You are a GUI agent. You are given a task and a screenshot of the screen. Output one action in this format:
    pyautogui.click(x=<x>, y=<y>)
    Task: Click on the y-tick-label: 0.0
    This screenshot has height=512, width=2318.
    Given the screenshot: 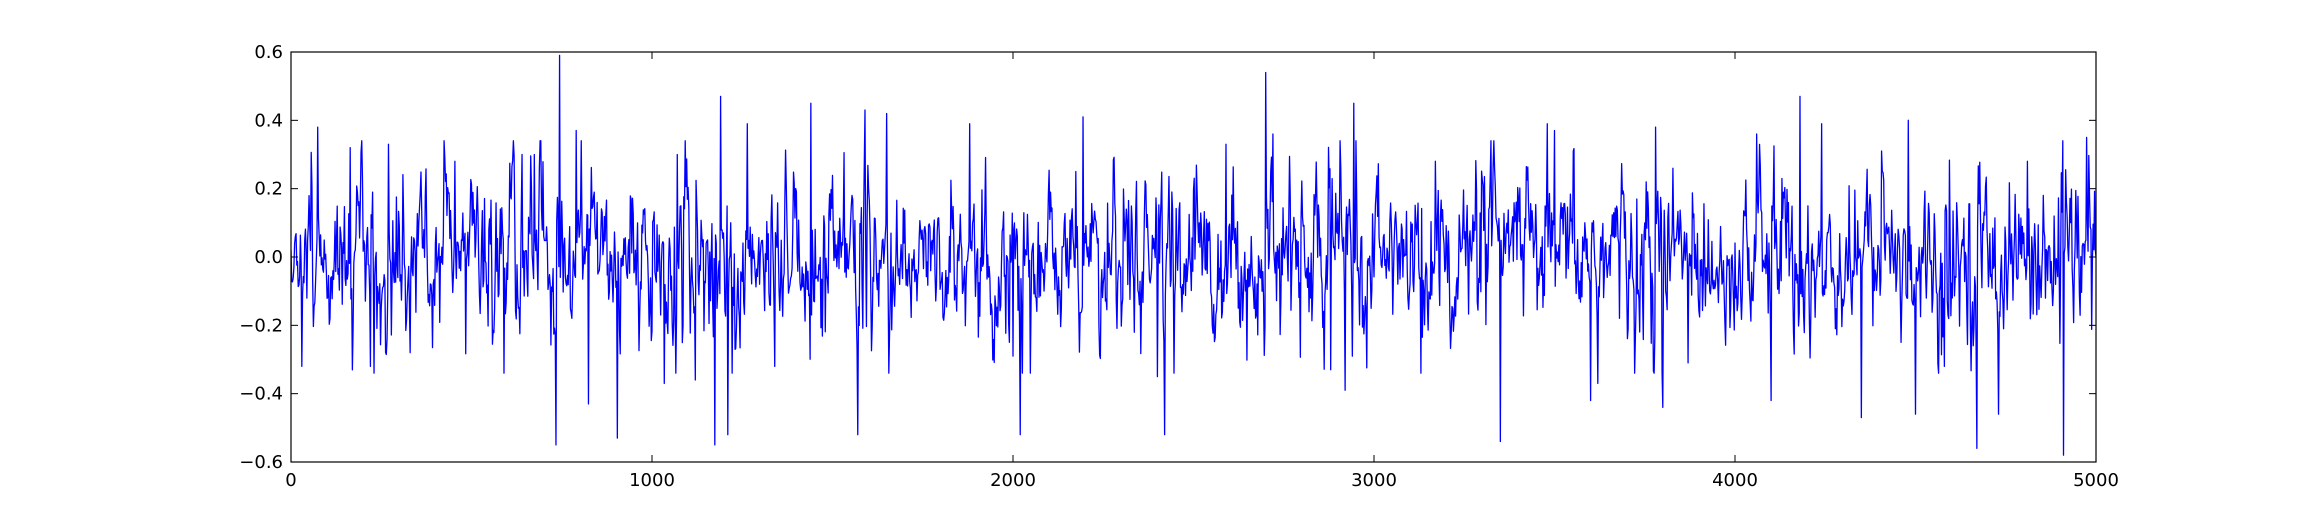 What is the action you would take?
    pyautogui.click(x=268, y=257)
    